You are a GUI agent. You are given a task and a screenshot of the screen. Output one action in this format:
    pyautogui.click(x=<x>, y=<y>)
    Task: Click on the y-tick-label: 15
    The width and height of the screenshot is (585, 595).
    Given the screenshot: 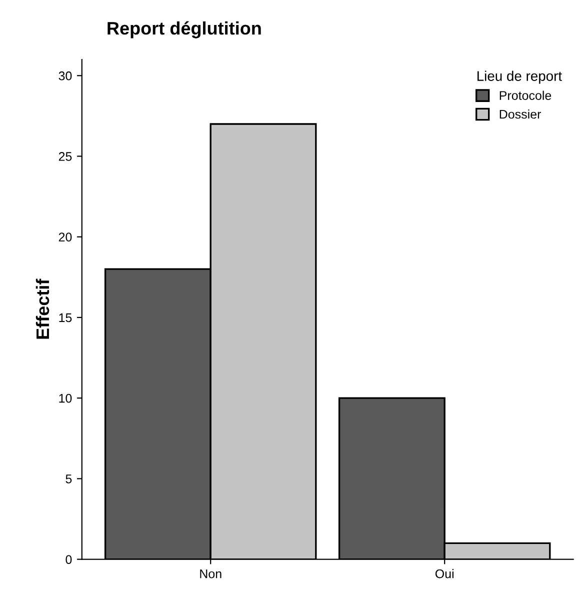 What is the action you would take?
    pyautogui.click(x=65, y=317)
    